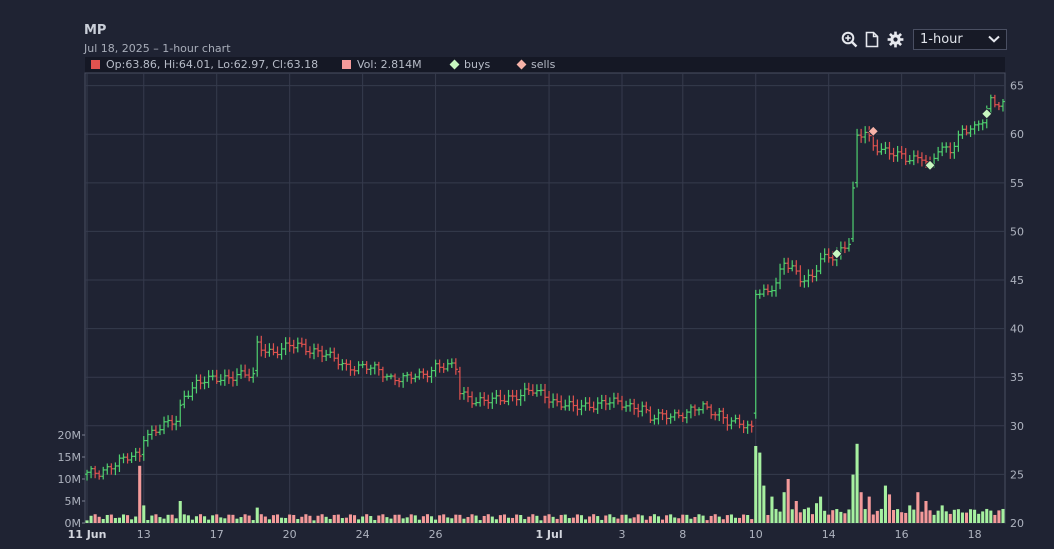 Image resolution: width=1054 pixels, height=549 pixels. I want to click on sell-marker, so click(873, 131).